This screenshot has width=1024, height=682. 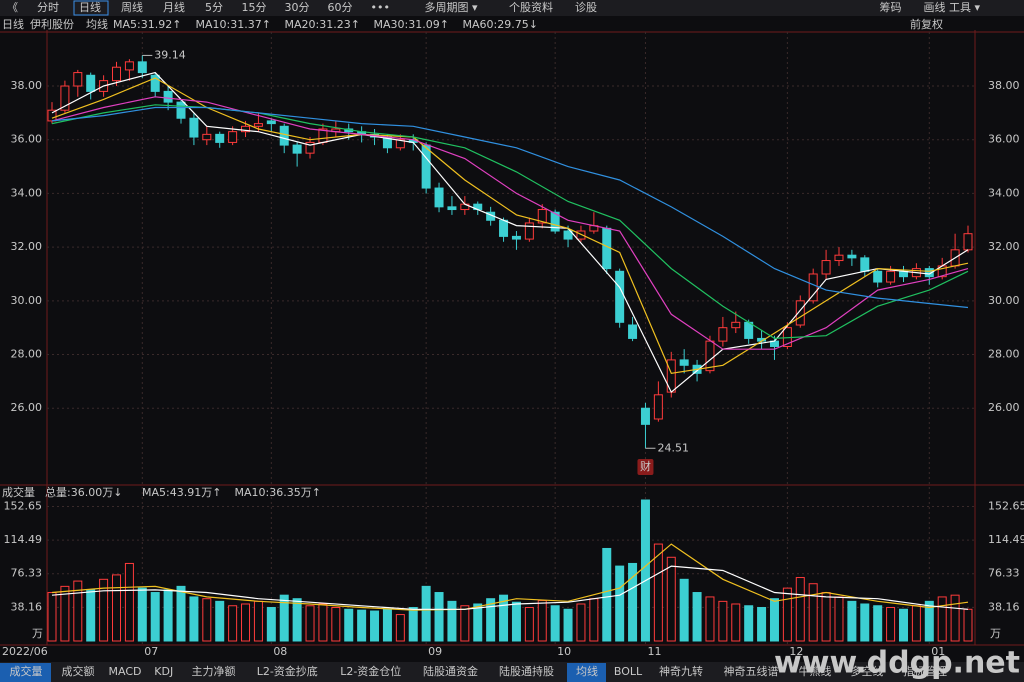 I want to click on legend-entry: MA5:43.91万↑, so click(x=181, y=492).